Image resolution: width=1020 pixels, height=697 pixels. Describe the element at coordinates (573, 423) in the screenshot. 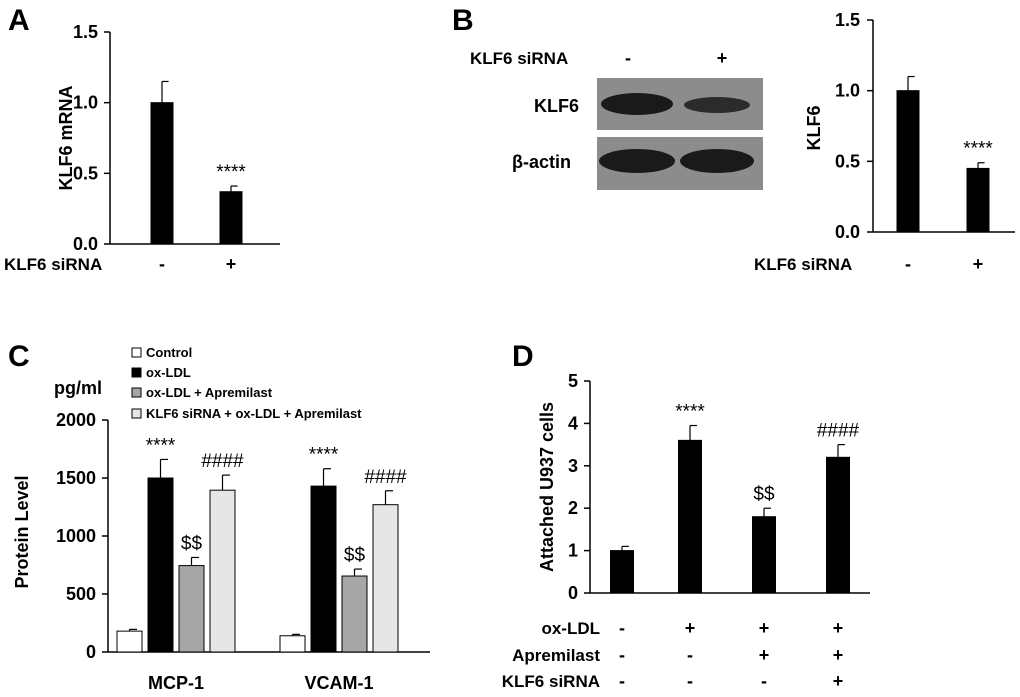

I see `y-tick-label: 4` at that location.